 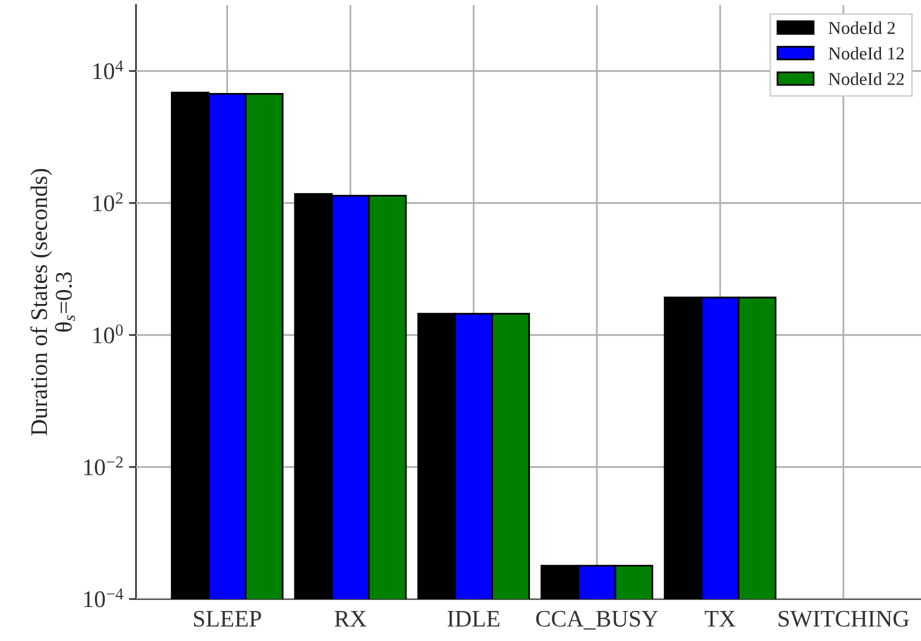 I want to click on y-tick-label: 10$^{−4}$, so click(x=104, y=598).